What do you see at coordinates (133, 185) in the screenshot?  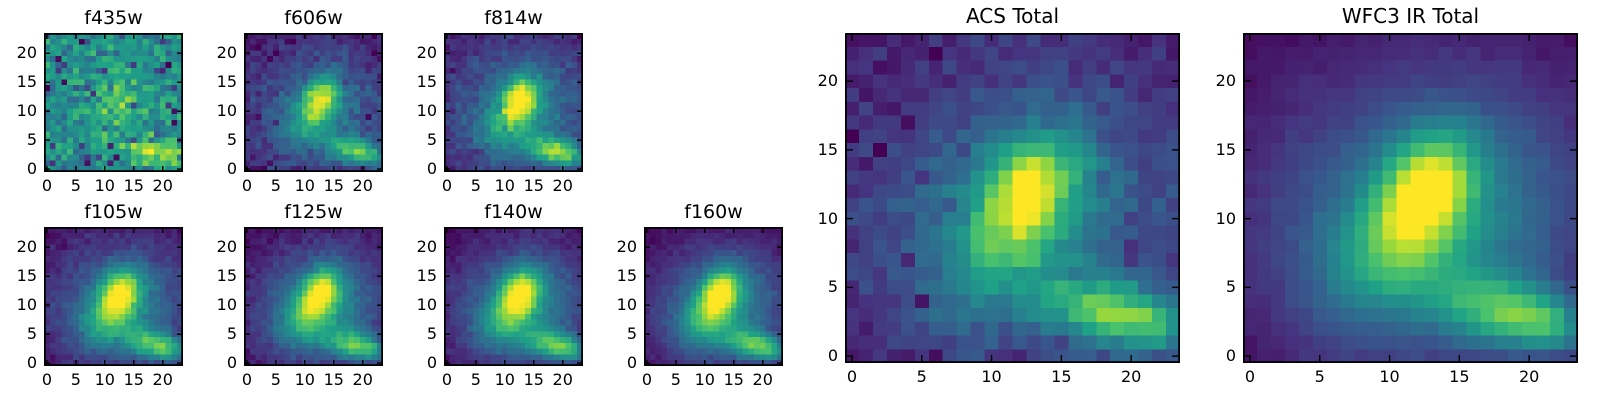 I see `x-tick-f435w-15: 15` at bounding box center [133, 185].